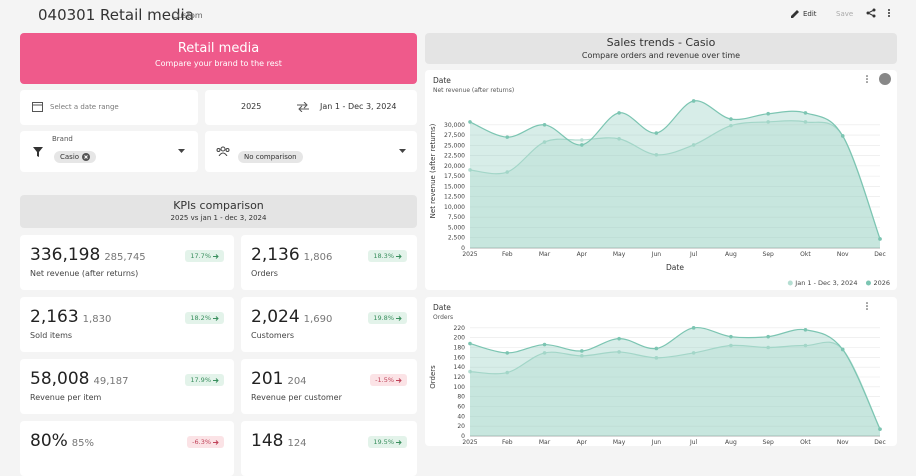 The height and width of the screenshot is (476, 916). I want to click on chart-subheader: Orders, so click(443, 317).